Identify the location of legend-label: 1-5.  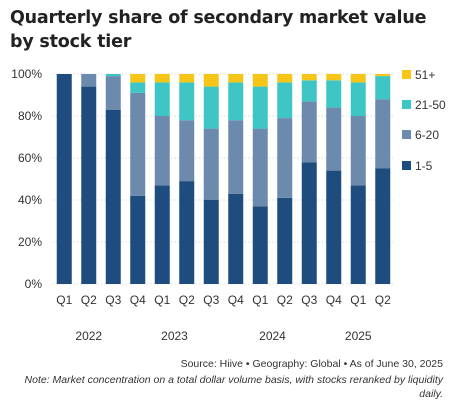
(424, 166).